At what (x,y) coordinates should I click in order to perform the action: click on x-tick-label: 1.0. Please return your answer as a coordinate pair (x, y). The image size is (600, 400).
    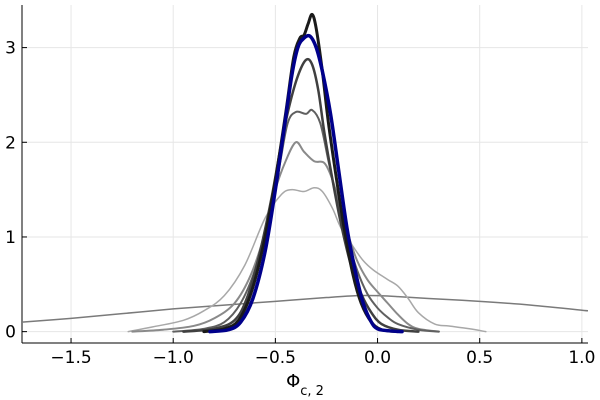
    Looking at the image, I should click on (581, 358).